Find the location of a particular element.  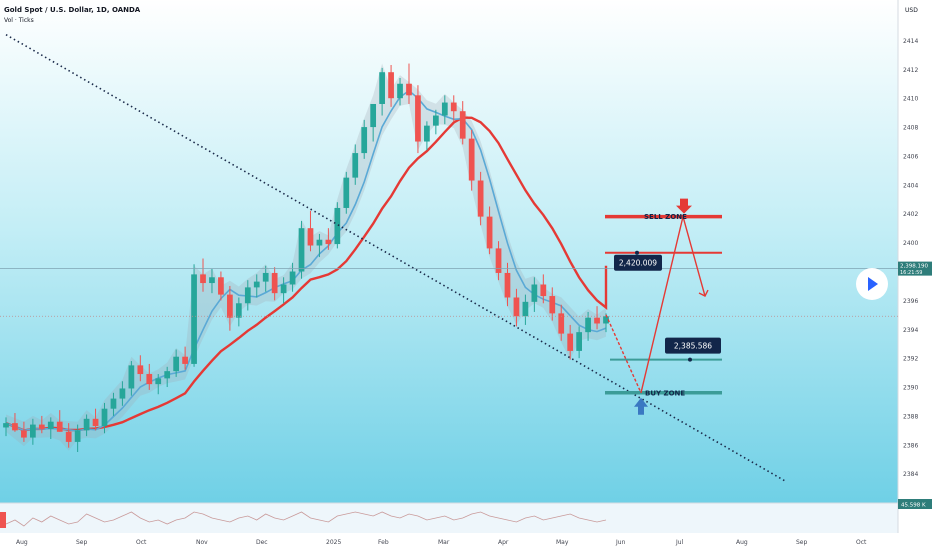

x-tick-label: Jul is located at coordinates (679, 542).